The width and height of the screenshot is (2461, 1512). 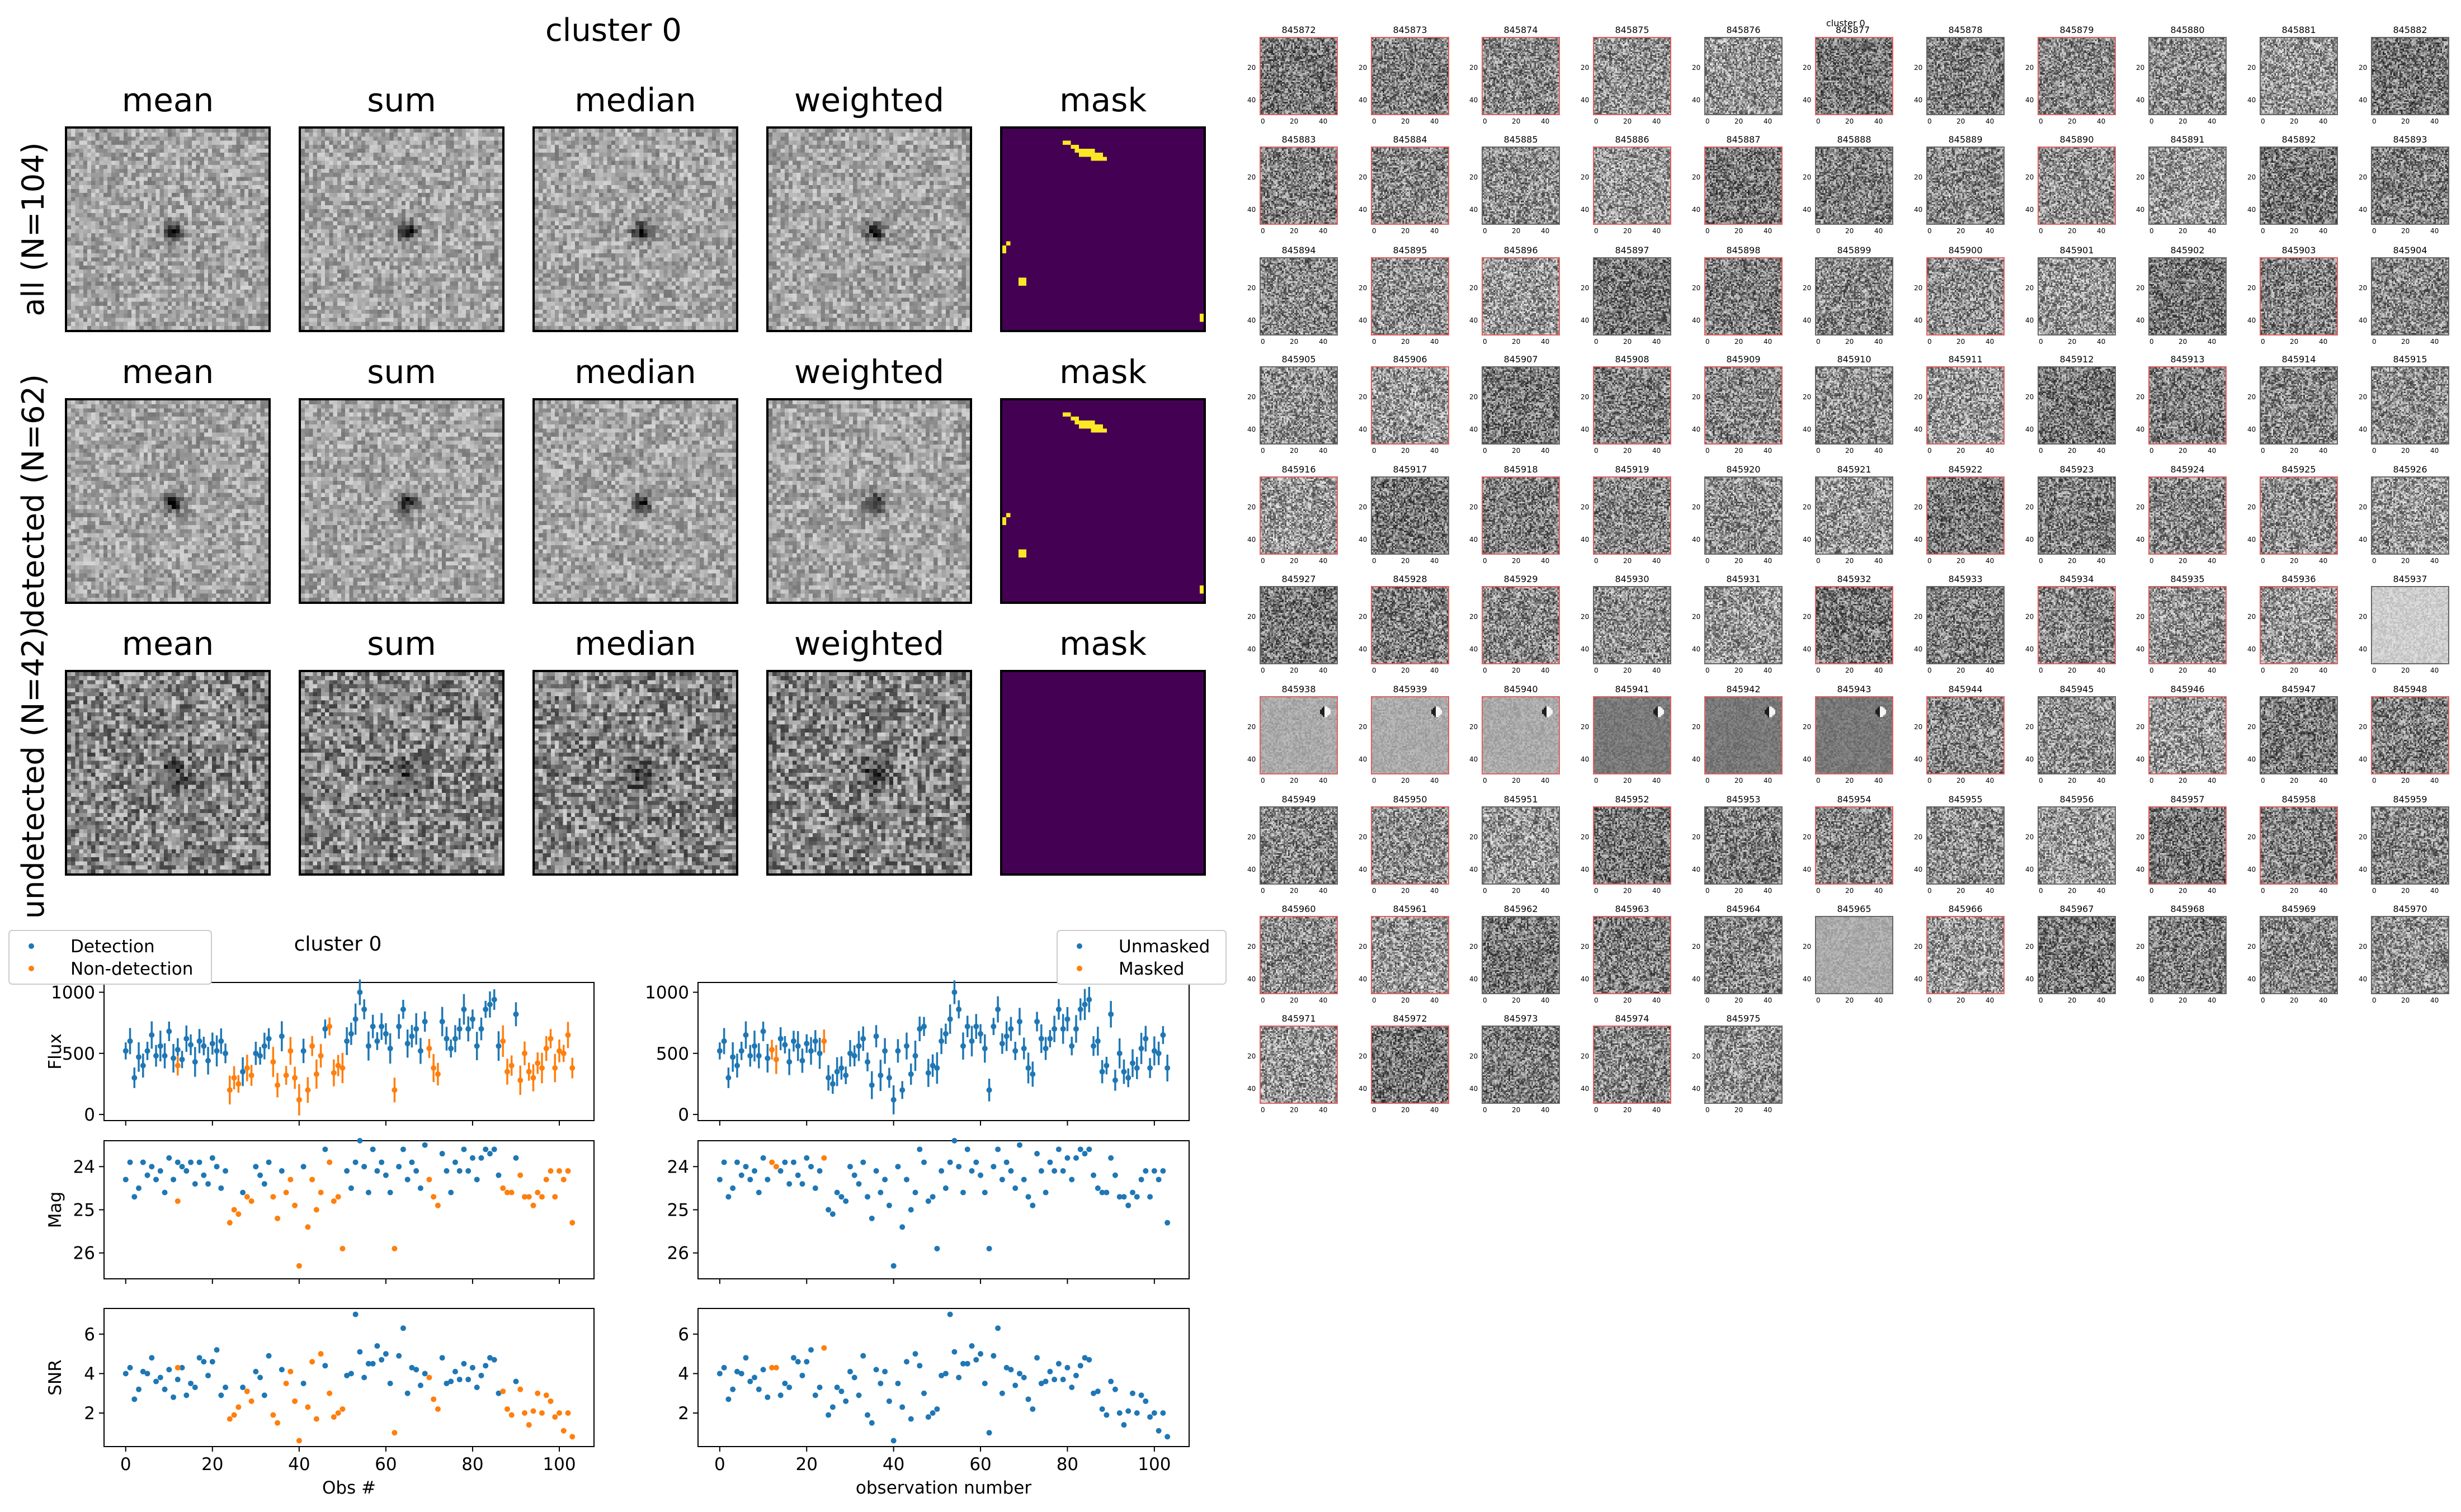 I want to click on thumbnail-id: 845873, so click(x=1410, y=30).